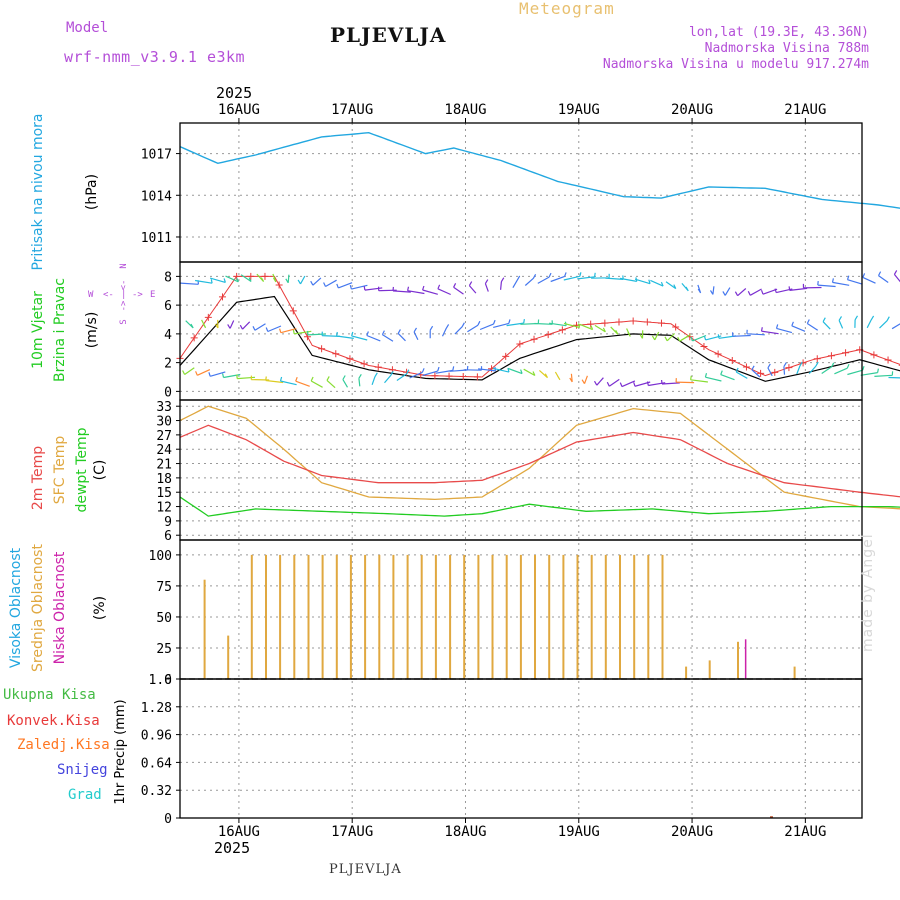  What do you see at coordinates (868, 592) in the screenshot?
I see `credit: made by Angel` at bounding box center [868, 592].